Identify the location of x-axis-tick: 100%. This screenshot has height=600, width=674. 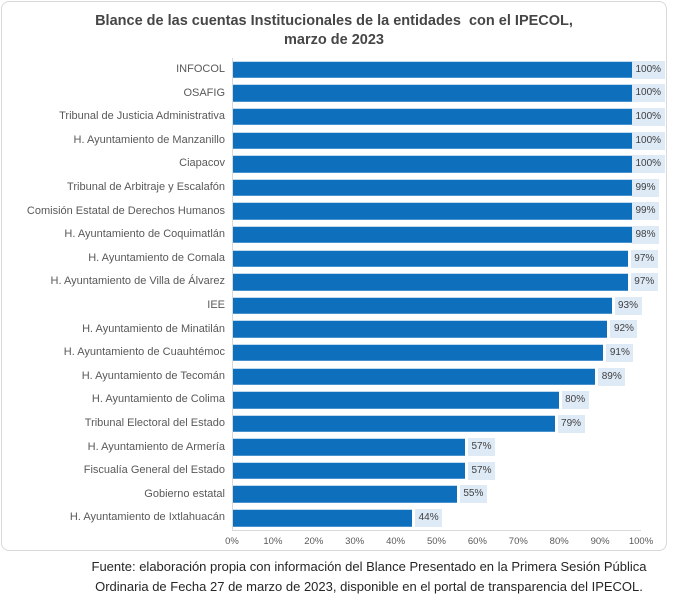
(641, 541).